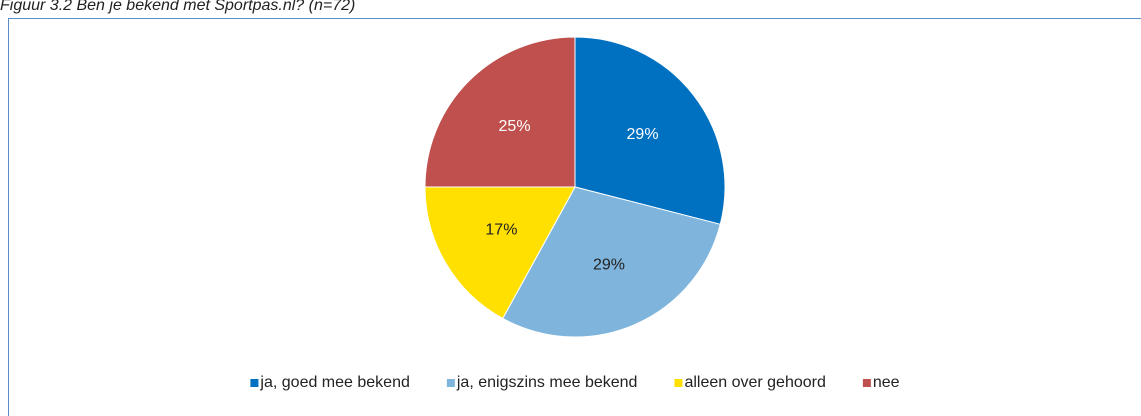 The image size is (1141, 416). I want to click on data-label: 25%, so click(515, 126).